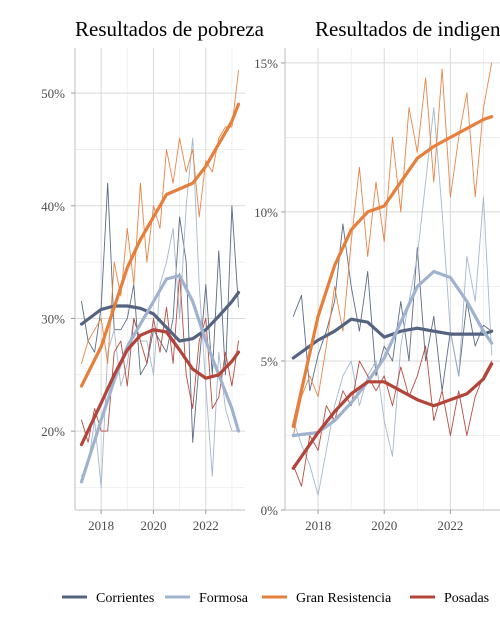  What do you see at coordinates (407, 29) in the screenshot?
I see `panel-title: Resultados de indigencia` at bounding box center [407, 29].